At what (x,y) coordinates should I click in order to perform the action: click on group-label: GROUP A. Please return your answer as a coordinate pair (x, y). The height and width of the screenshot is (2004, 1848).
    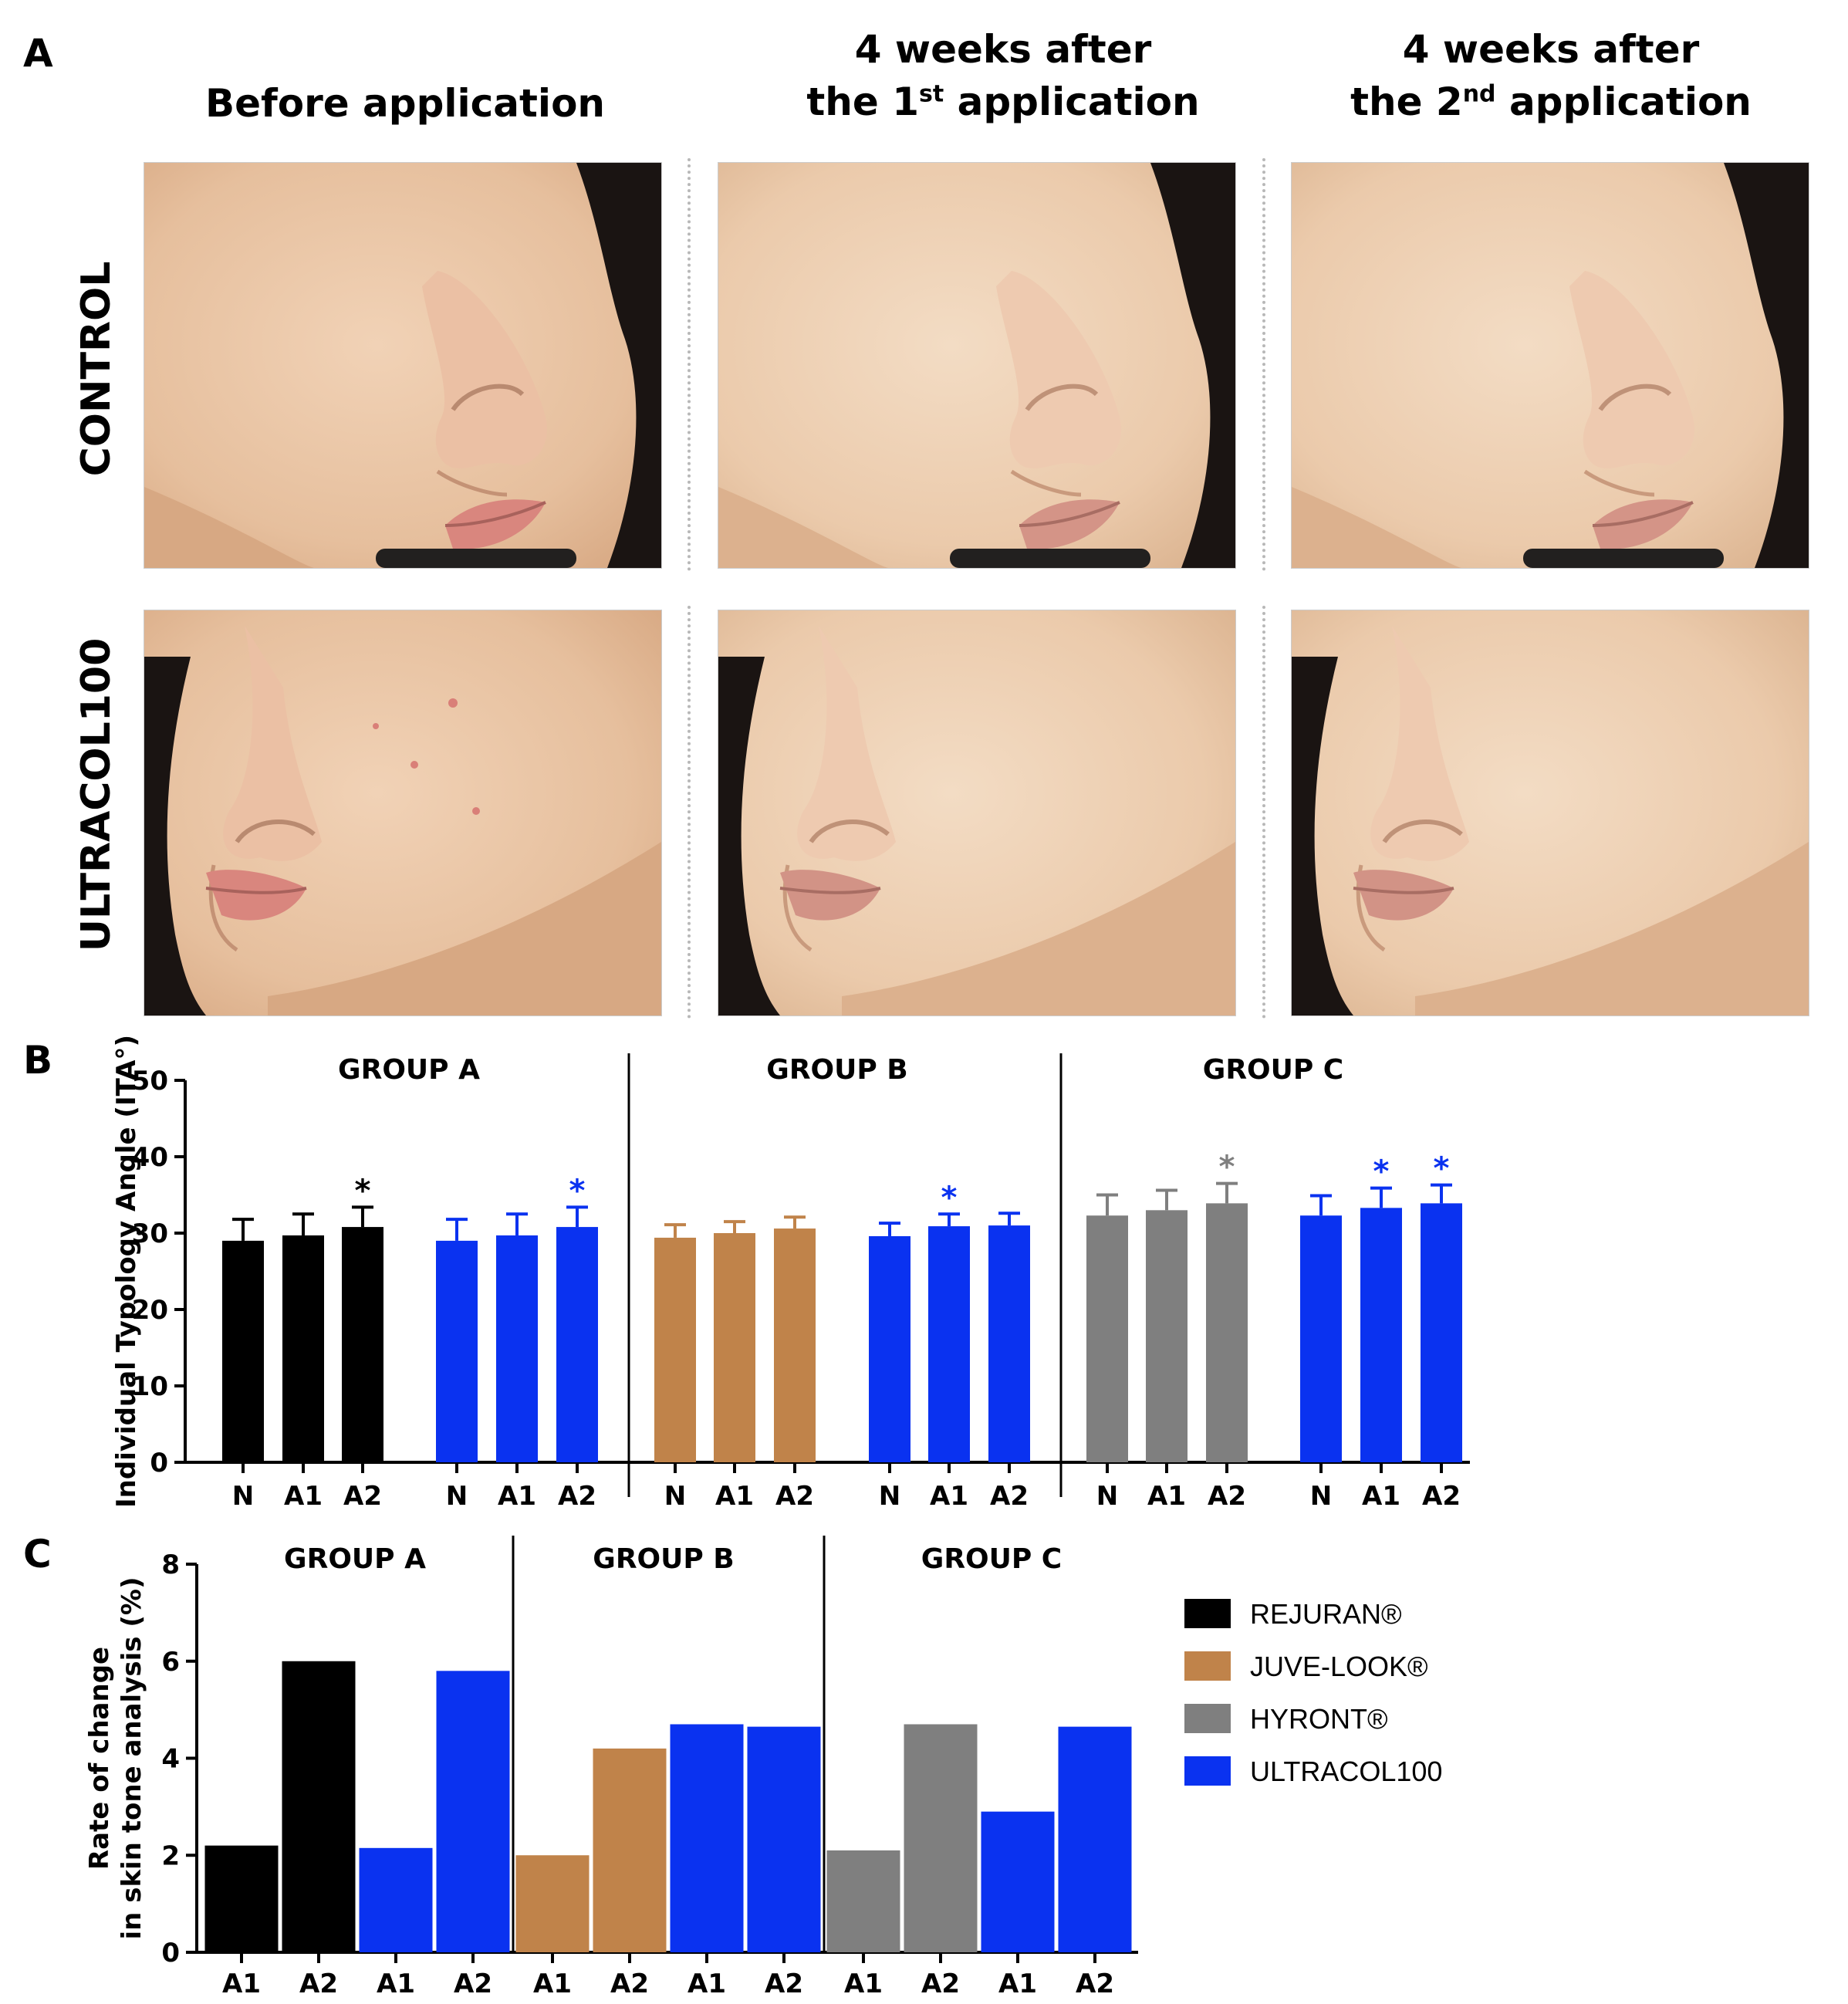
    Looking at the image, I should click on (355, 1559).